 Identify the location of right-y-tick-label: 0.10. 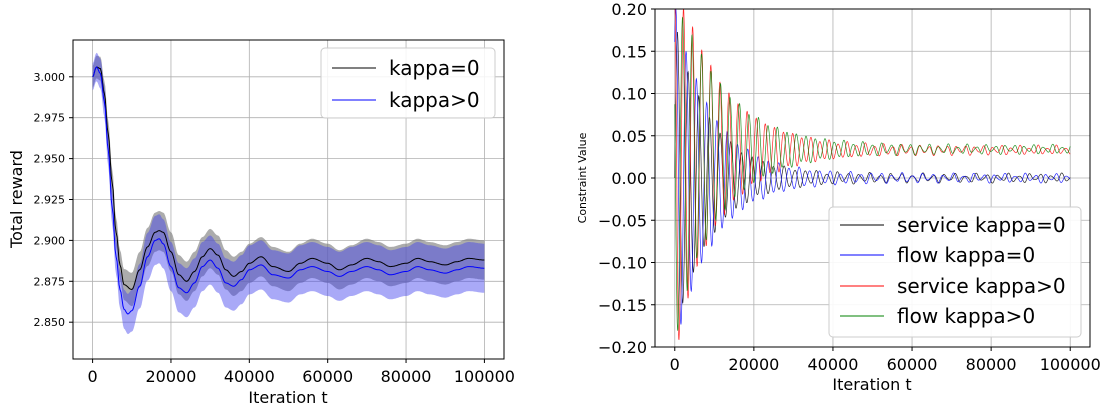
(629, 94).